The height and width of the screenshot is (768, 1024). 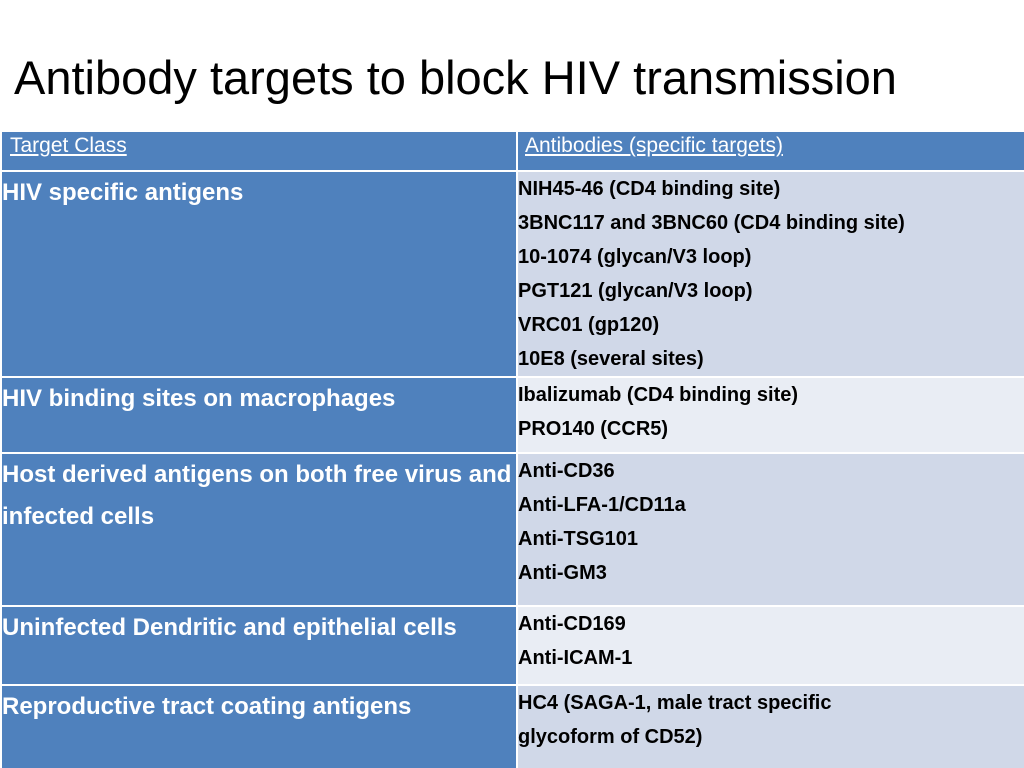 What do you see at coordinates (711, 223) in the screenshot?
I see `antibody-item: 3BNC117 and 3BNC60 (CD4 binding site)` at bounding box center [711, 223].